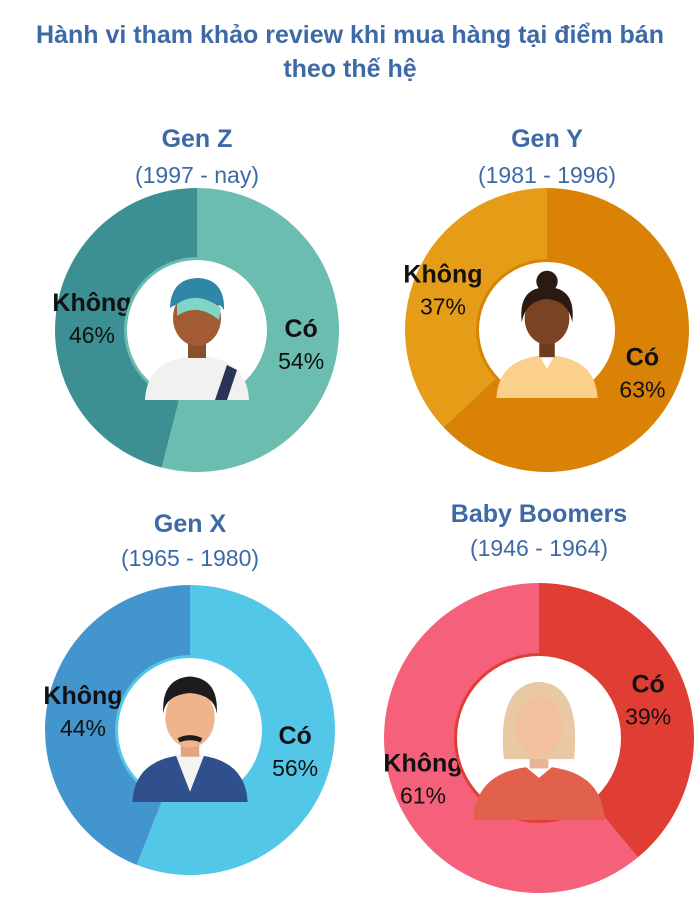 This screenshot has height=900, width=700. Describe the element at coordinates (190, 558) in the screenshot. I see `generation-years: (1965 - 1980)` at that location.